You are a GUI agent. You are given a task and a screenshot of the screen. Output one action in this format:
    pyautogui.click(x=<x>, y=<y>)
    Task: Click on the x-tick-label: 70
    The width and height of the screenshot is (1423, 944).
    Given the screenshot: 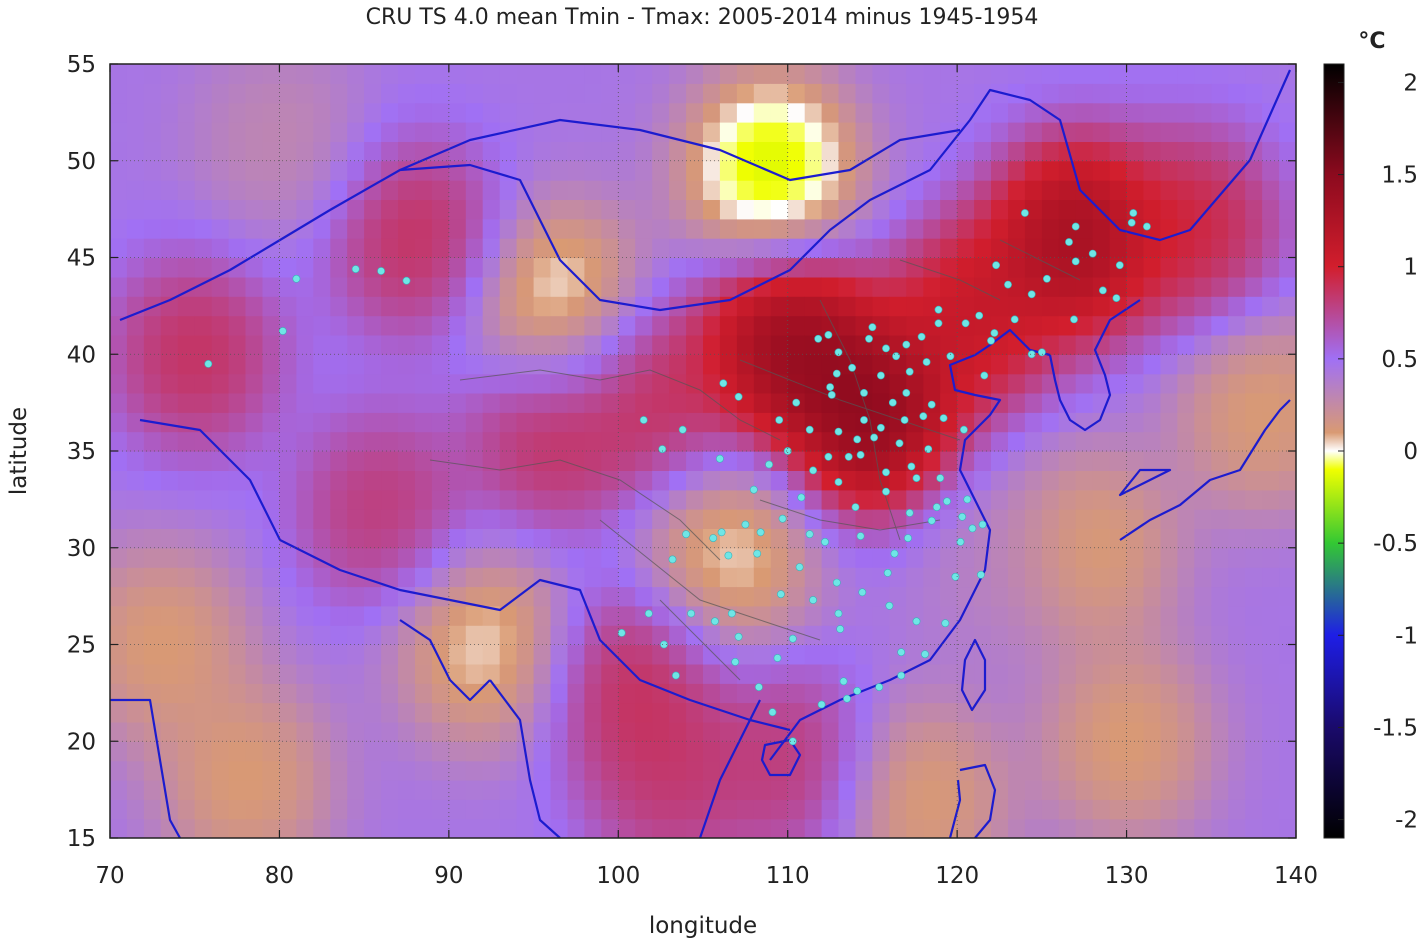 What is the action you would take?
    pyautogui.click(x=109, y=876)
    